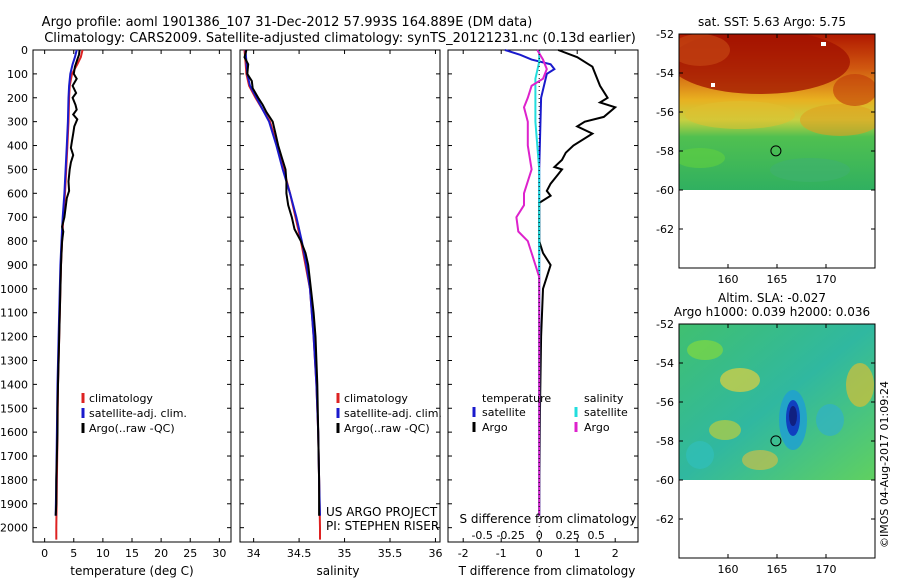  What do you see at coordinates (604, 398) in the screenshot?
I see `legend-header: salinity` at bounding box center [604, 398].